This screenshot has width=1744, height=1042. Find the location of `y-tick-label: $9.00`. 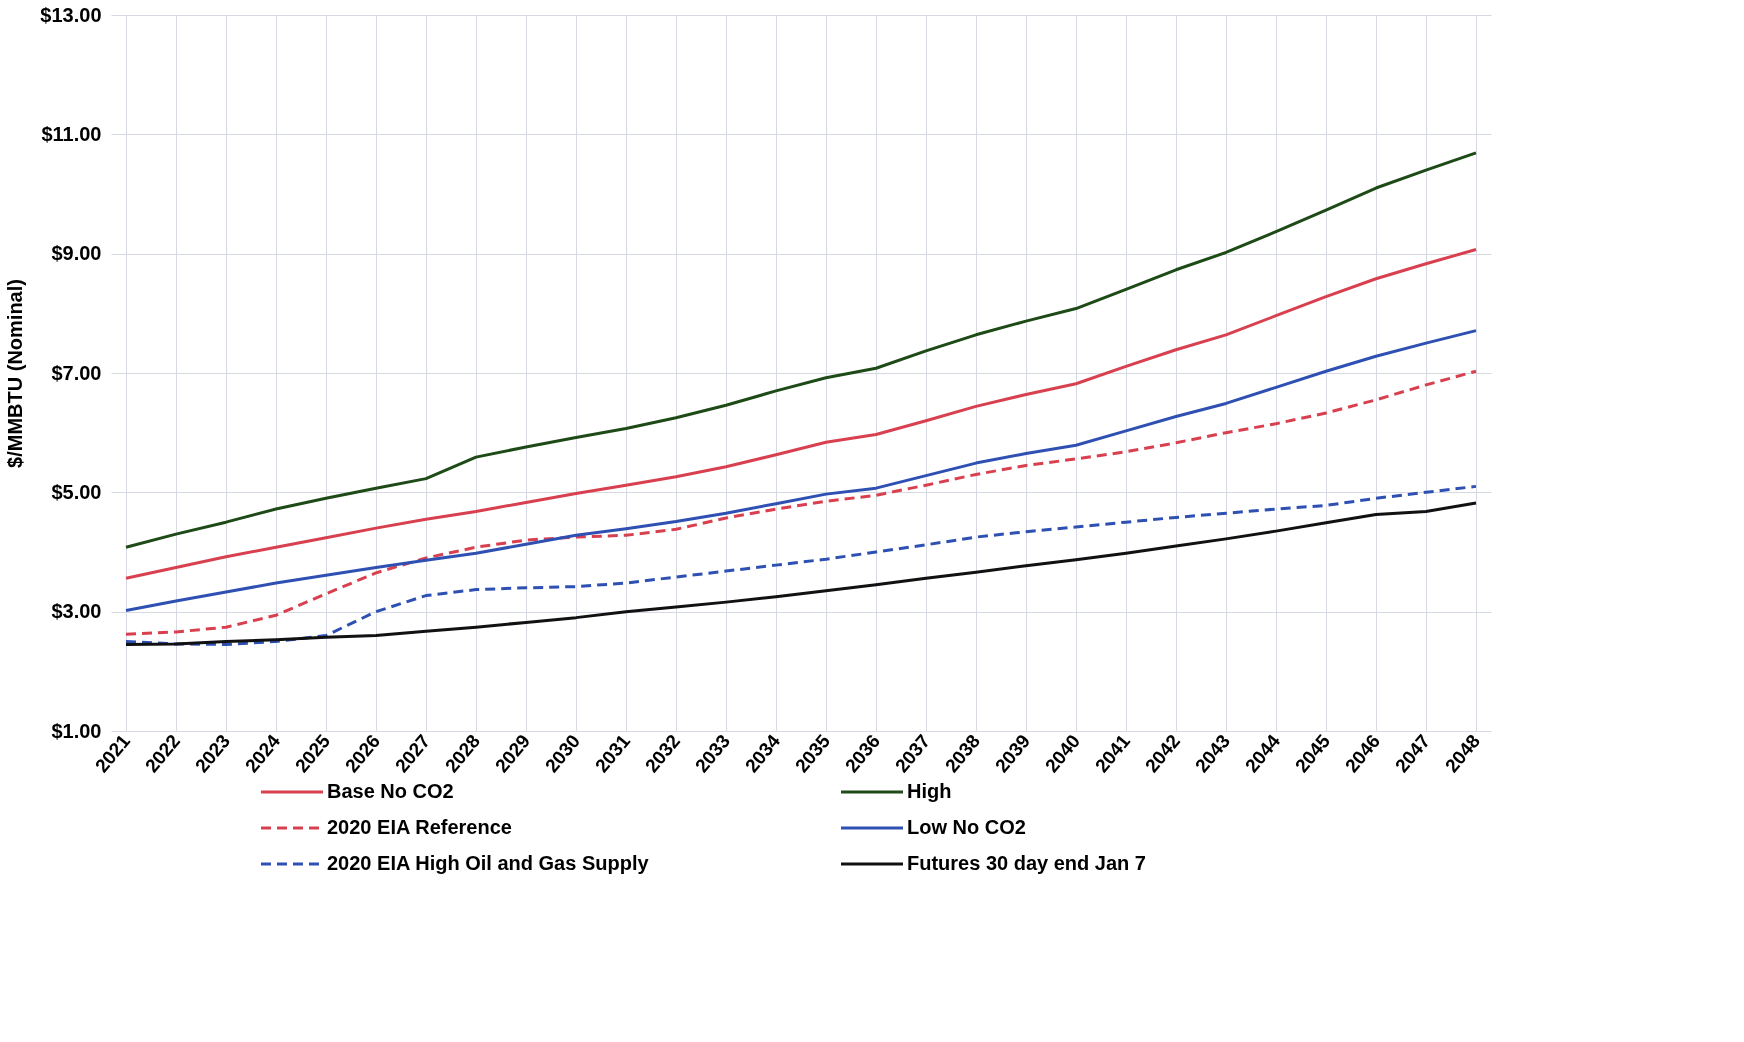

y-tick-label: $9.00 is located at coordinates (76, 253).